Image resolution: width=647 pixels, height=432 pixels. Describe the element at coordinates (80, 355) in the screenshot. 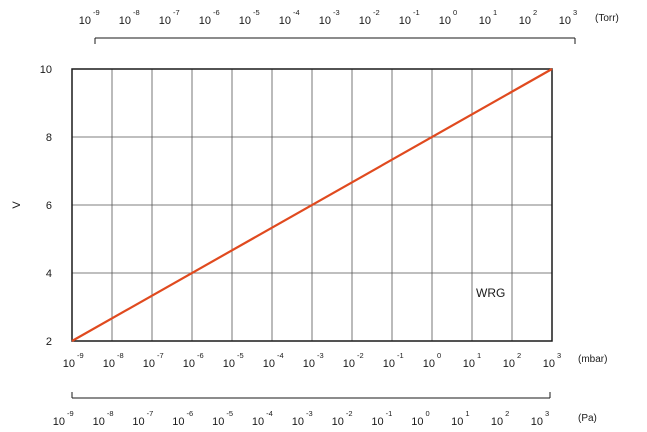

I see `mbar-tick-label-exponent: -9` at that location.